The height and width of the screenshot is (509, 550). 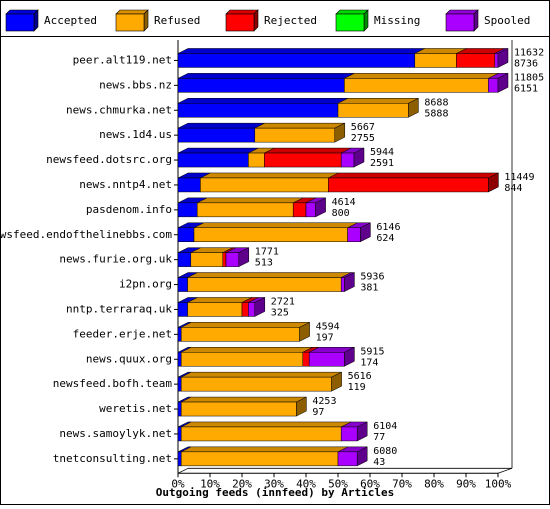 What do you see at coordinates (379, 462) in the screenshot?
I see `accepted-count-label: 43` at bounding box center [379, 462].